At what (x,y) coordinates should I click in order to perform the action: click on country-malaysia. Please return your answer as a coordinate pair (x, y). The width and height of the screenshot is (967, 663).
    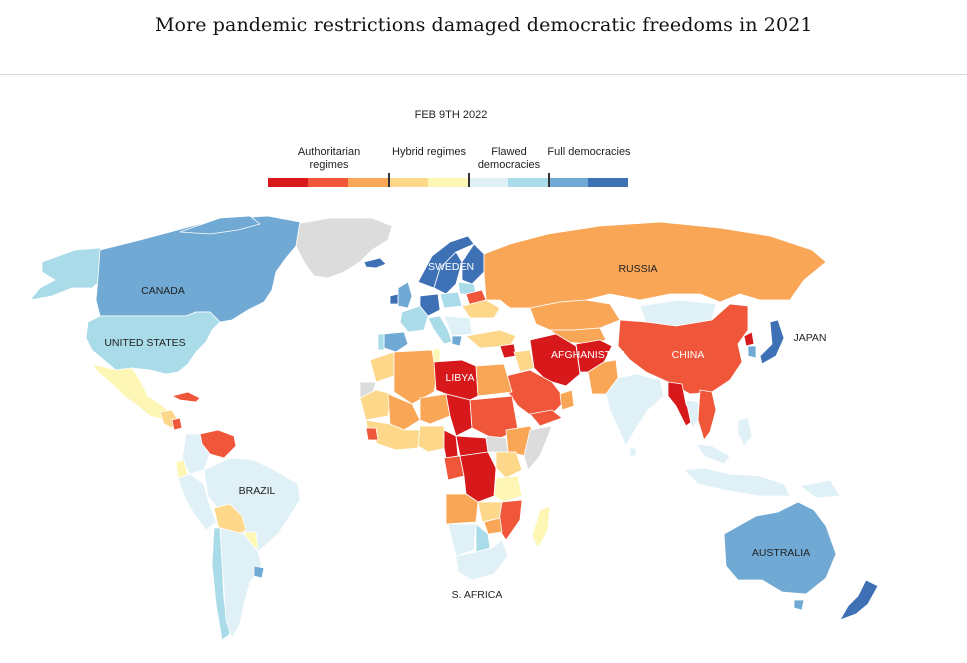
    Looking at the image, I should click on (713, 454).